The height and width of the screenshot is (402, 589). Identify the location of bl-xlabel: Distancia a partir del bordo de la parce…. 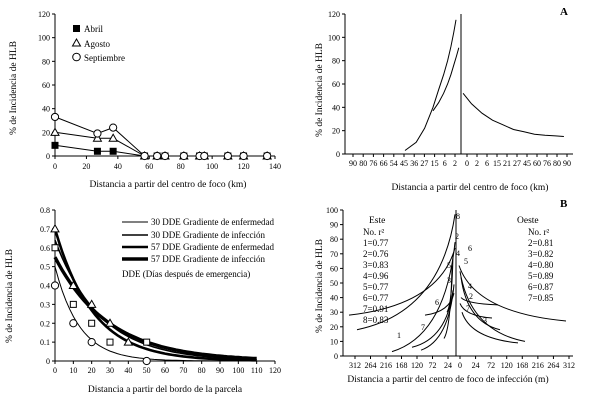
(165, 390).